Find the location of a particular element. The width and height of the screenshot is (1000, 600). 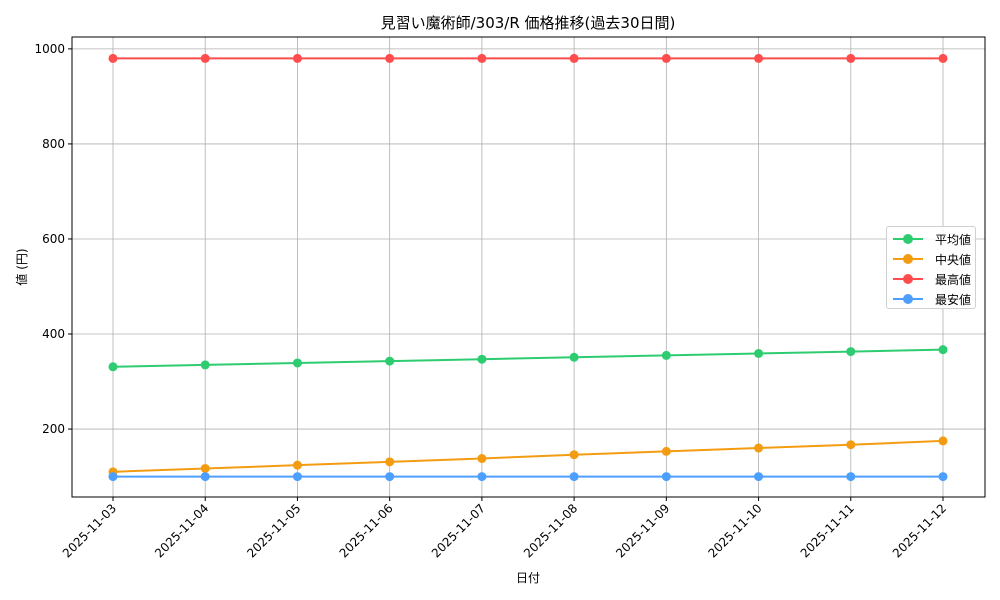

y-axis: 200 400 600 800 1000 is located at coordinates (53, 239).